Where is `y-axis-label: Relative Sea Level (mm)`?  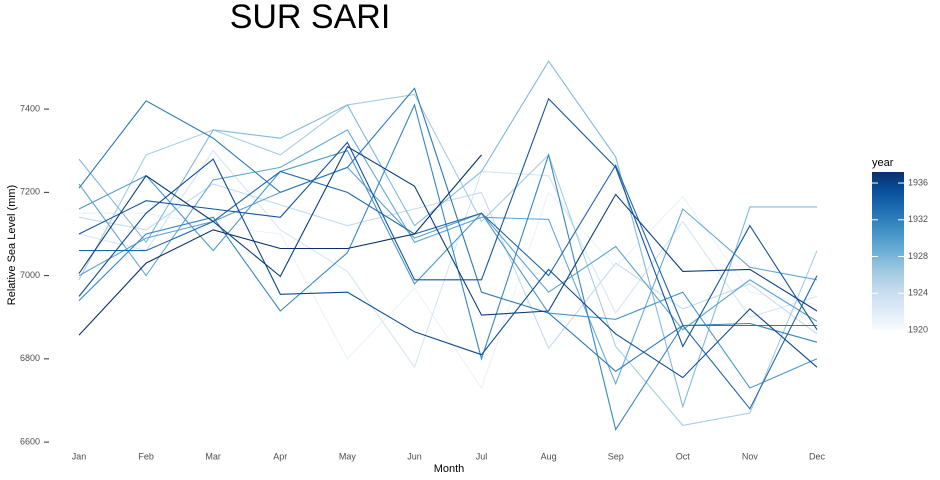
y-axis-label: Relative Sea Level (mm) is located at coordinates (12, 245).